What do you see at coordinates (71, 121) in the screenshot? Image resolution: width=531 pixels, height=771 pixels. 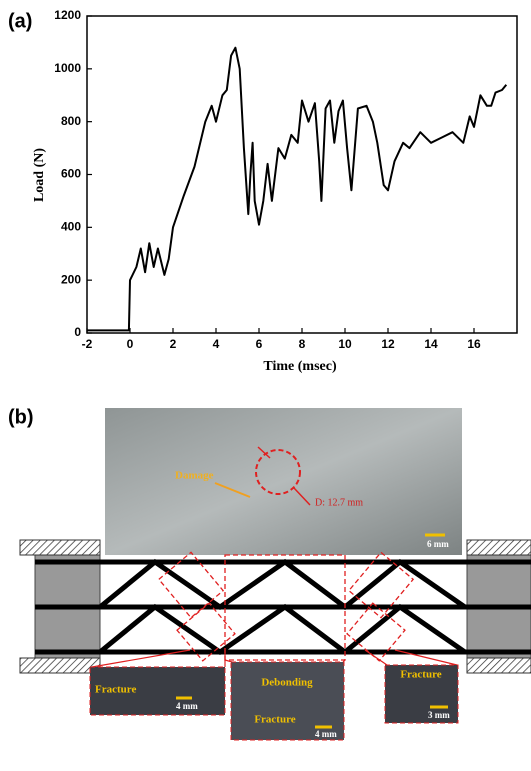 I see `y-tick-label: 800` at bounding box center [71, 121].